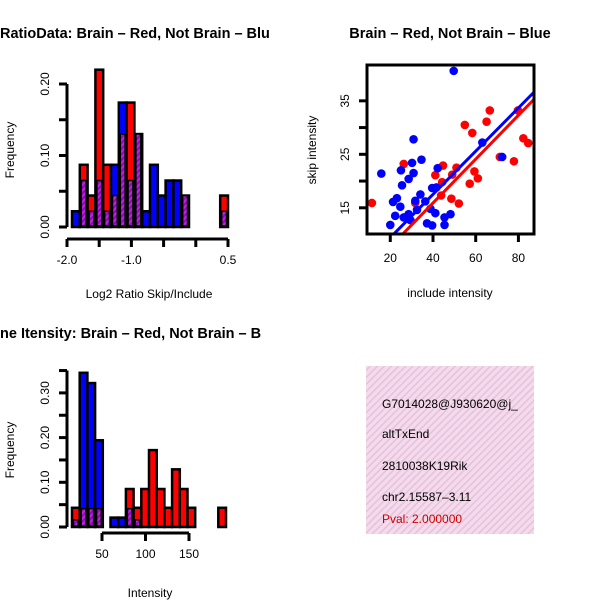 Image resolution: width=600 pixels, height=600 pixels. What do you see at coordinates (135, 34) in the screenshot?
I see `chart-title: RatioData: Brain – Red, Not Brain – Blu` at bounding box center [135, 34].